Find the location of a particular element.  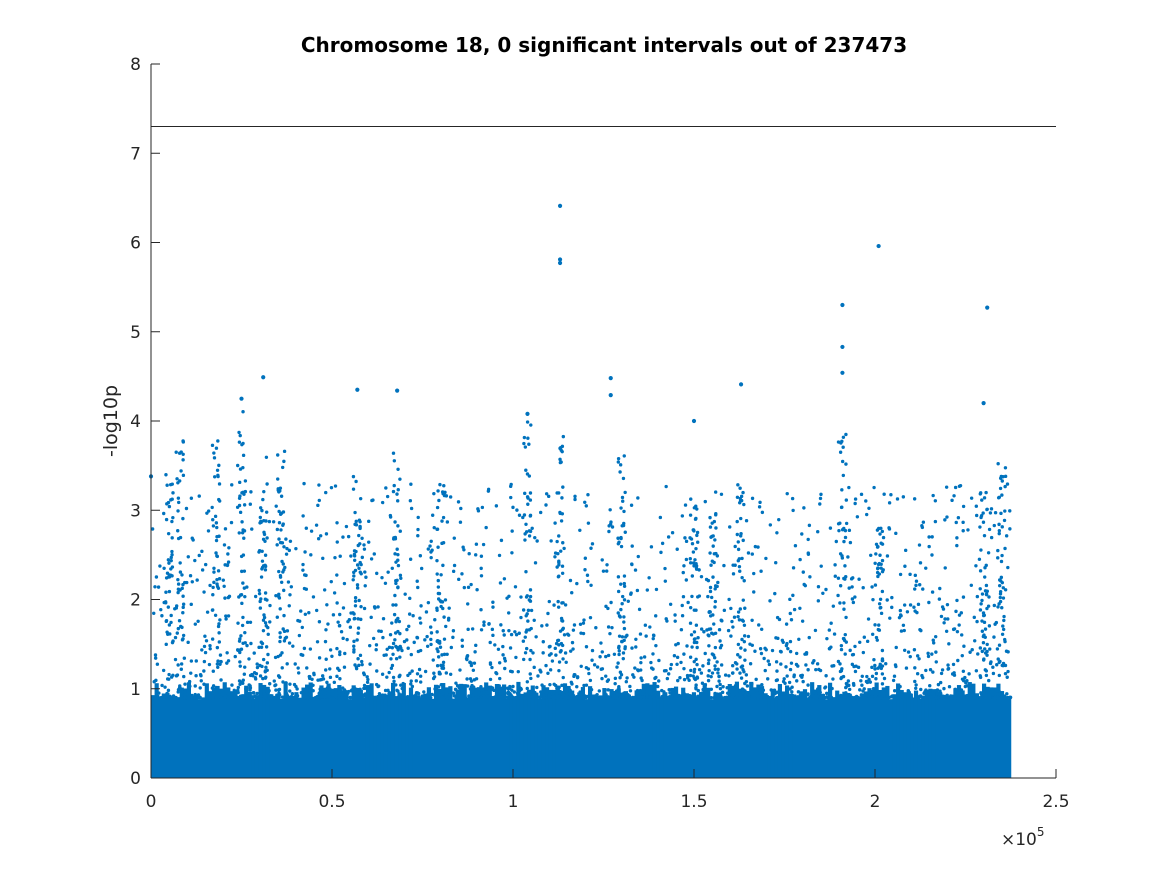

x-axis-multiplier: ×10⁵ is located at coordinates (1023, 837).